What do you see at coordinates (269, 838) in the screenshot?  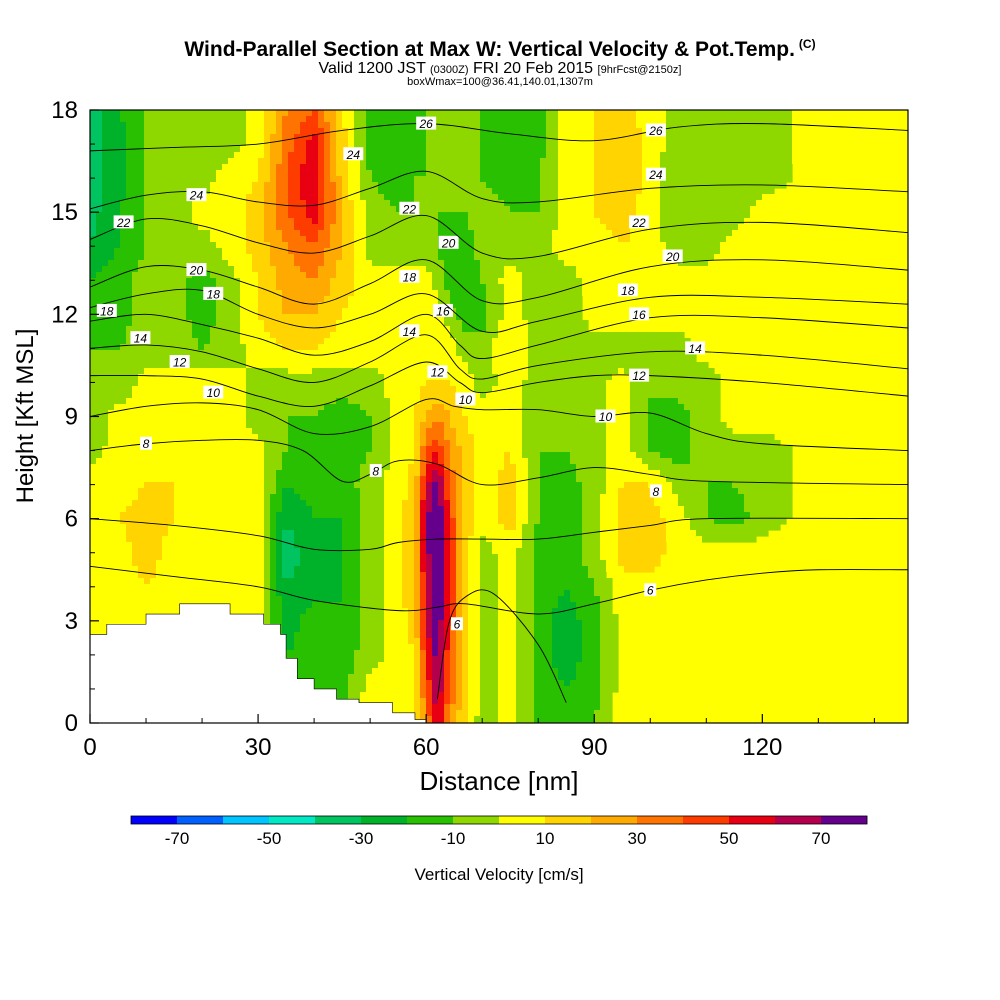 I see `colorbar-tick-label: -50` at bounding box center [269, 838].